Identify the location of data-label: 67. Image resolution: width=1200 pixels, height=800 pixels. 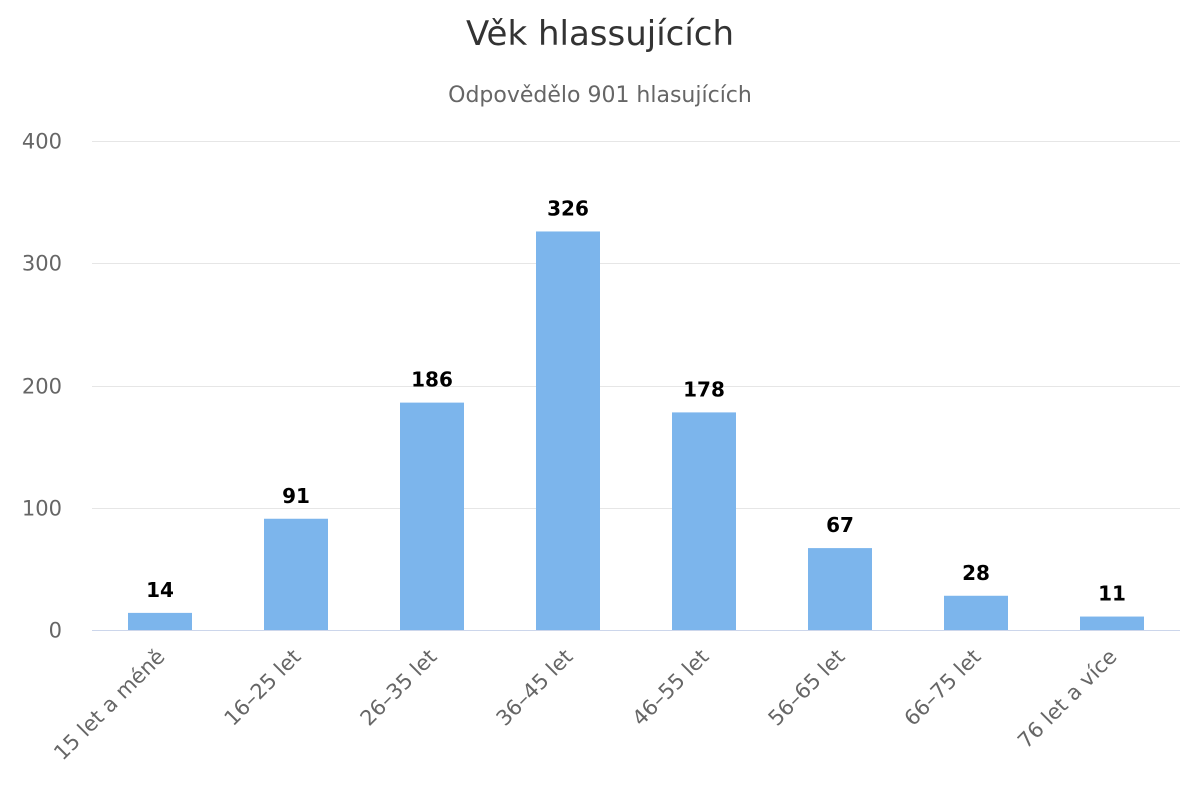
(840, 525).